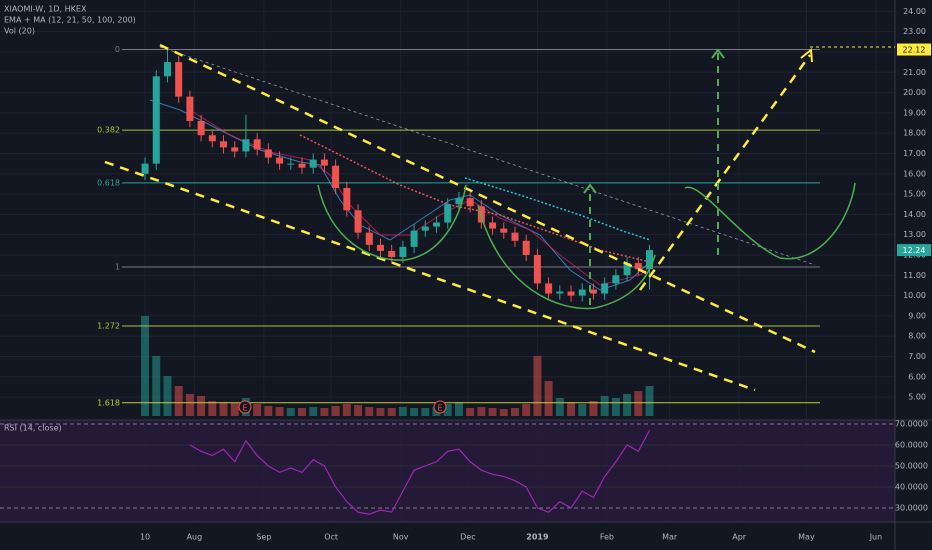  What do you see at coordinates (739, 537) in the screenshot?
I see `x-tick-label: Apr` at bounding box center [739, 537].